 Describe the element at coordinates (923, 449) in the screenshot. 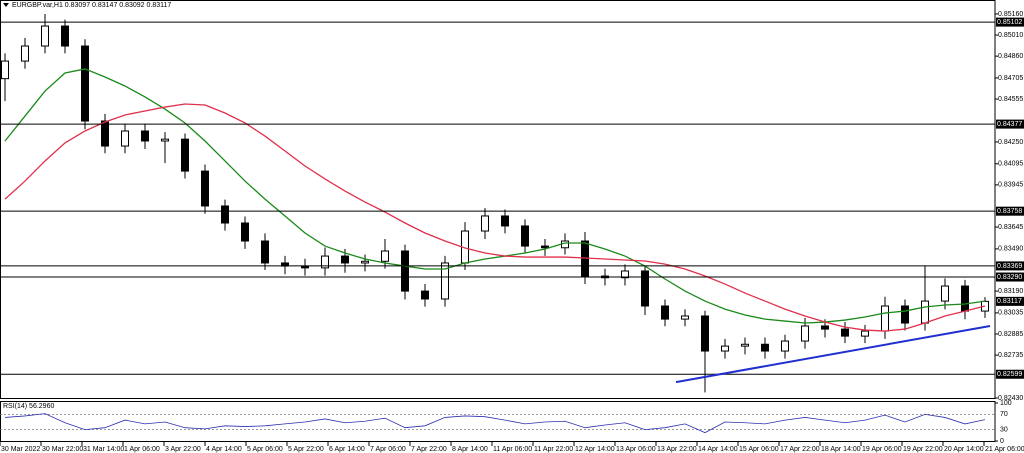

I see `x-tick-label: 19 Apr 22:00` at that location.